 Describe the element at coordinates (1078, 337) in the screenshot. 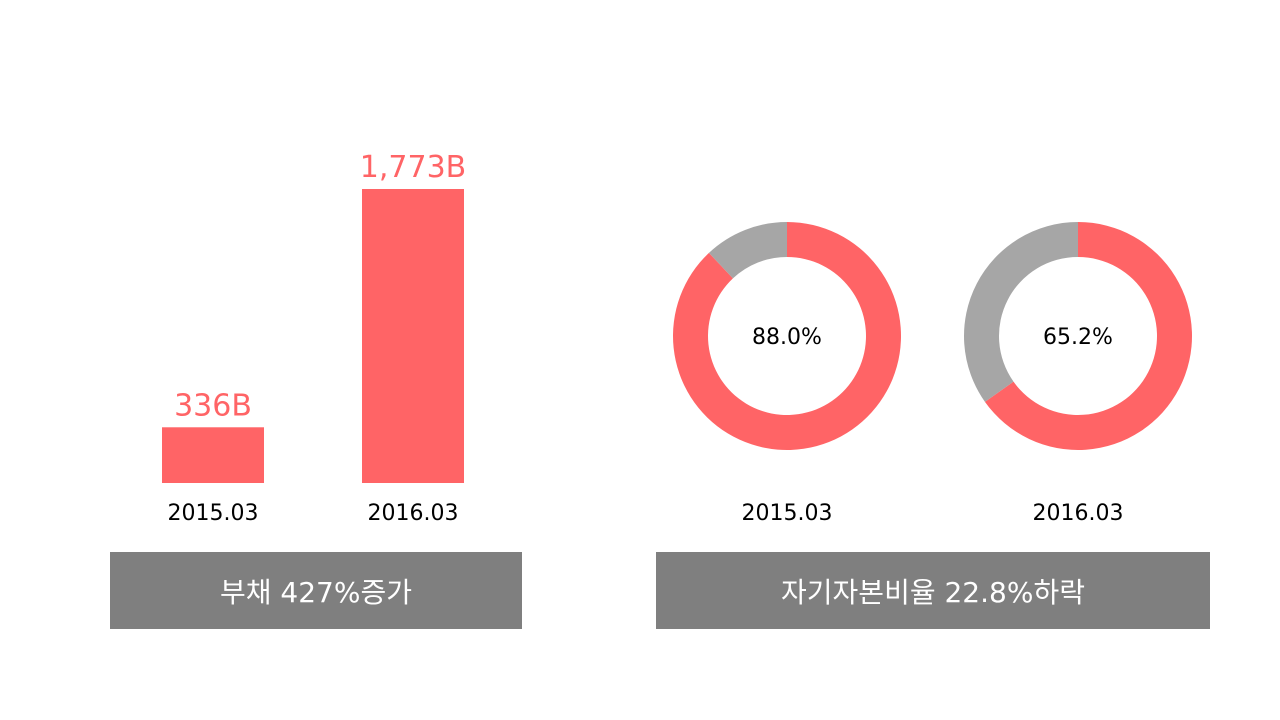

I see `donut-value-label: 65.2%` at that location.